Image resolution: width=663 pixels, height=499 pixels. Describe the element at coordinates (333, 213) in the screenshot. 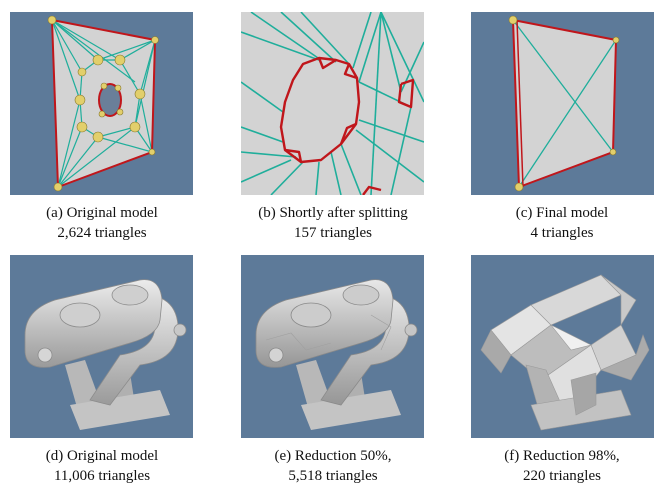

I see `caption-b-label: (b) Shortly after splitting` at that location.